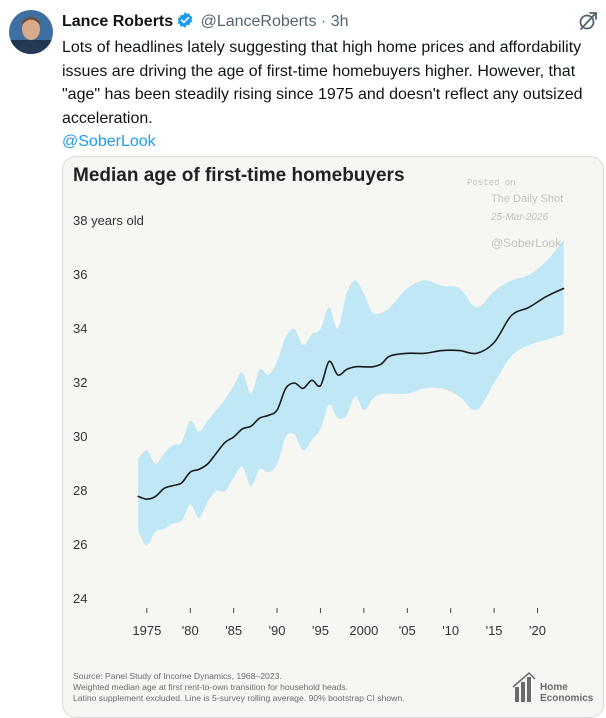  What do you see at coordinates (537, 630) in the screenshot?
I see `x-tick-label: '20` at bounding box center [537, 630].